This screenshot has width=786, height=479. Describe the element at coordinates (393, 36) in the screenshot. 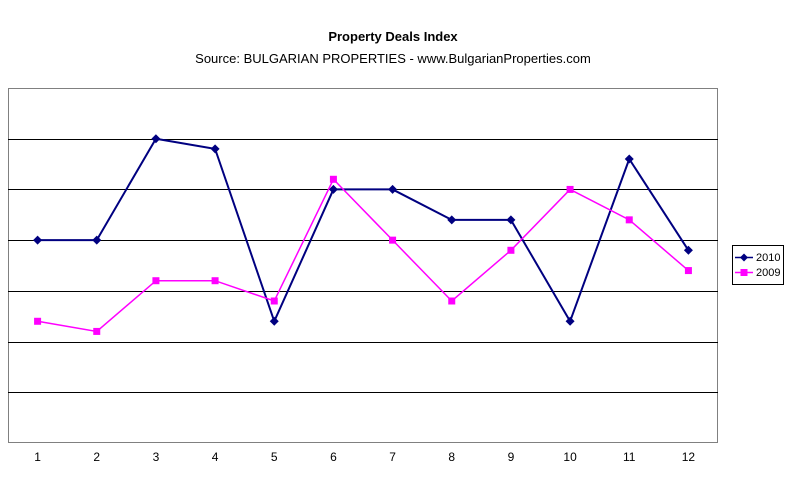

I see `chart-title: Property Deals Index` at that location.